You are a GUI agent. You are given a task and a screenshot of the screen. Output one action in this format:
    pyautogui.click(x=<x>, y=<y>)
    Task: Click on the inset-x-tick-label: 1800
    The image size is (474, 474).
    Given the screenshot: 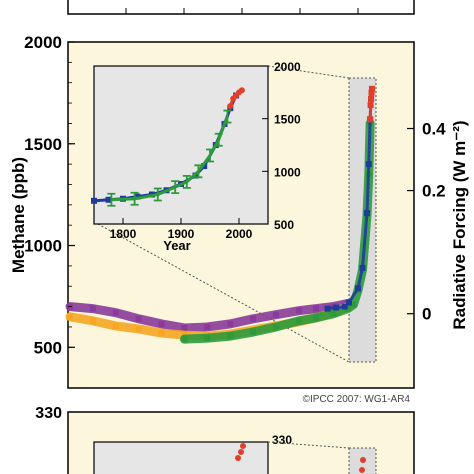 What is the action you would take?
    pyautogui.click(x=123, y=234)
    